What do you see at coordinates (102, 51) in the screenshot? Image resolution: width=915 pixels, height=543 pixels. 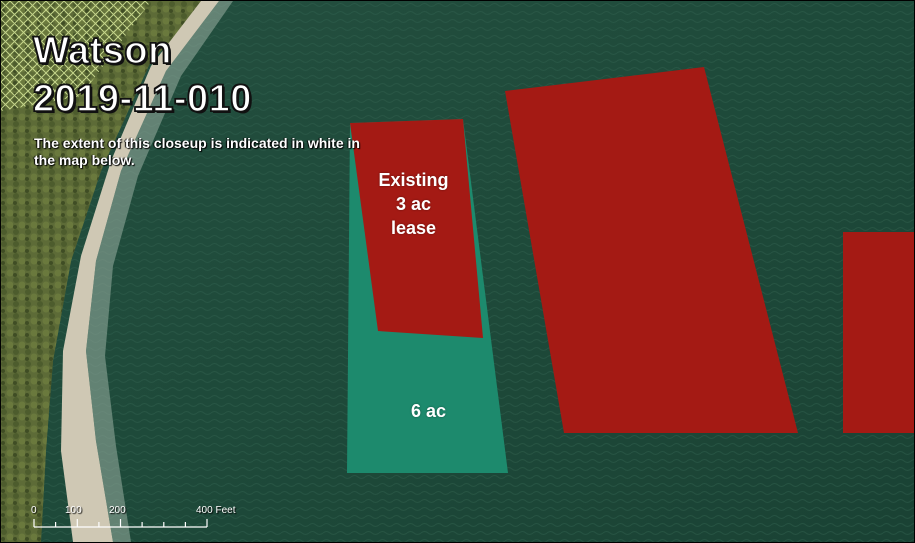 I see `map-title: Watson` at bounding box center [102, 51].